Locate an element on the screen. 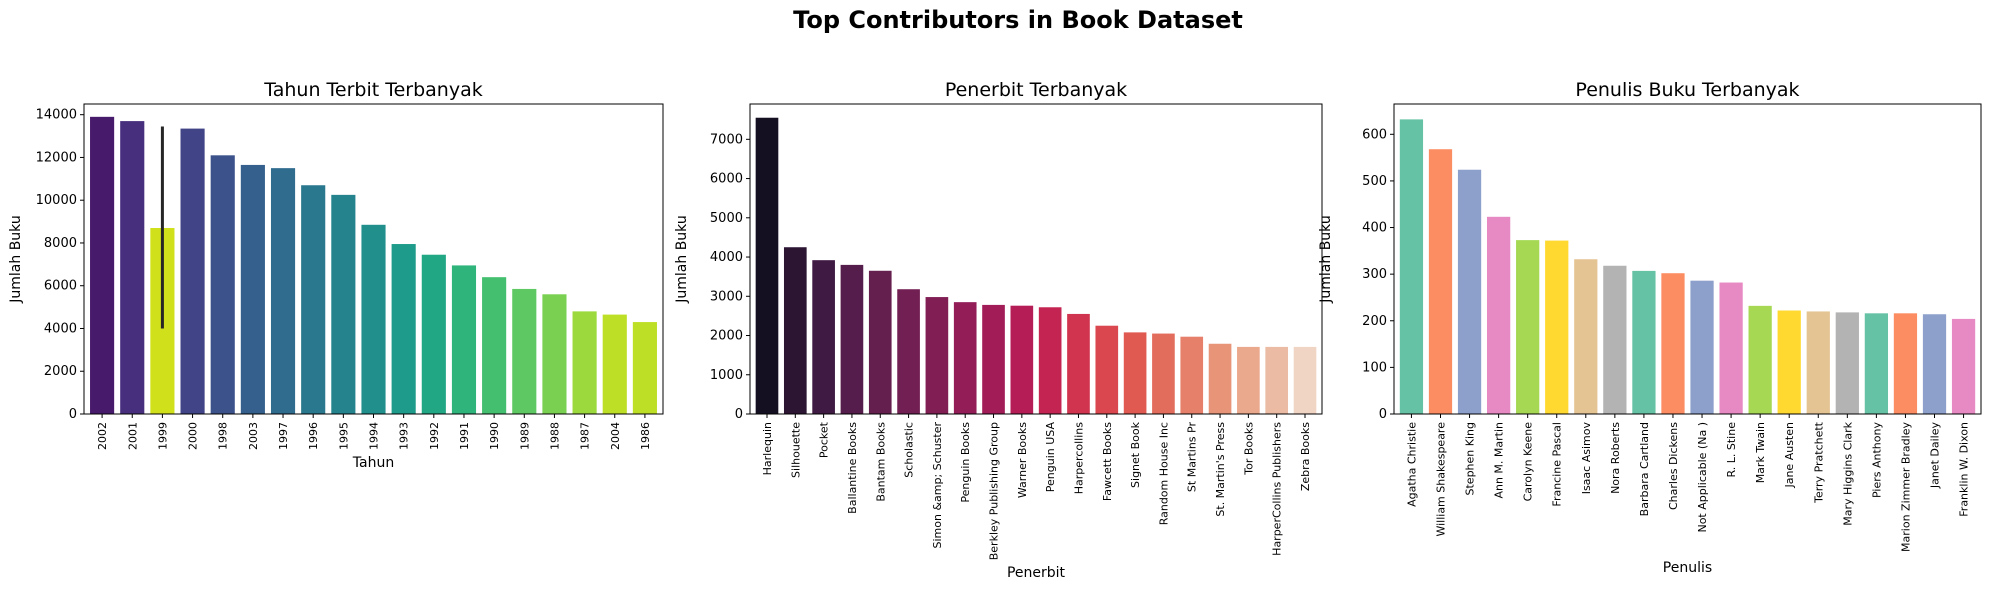  x-tick-label: Mark Twain is located at coordinates (1760, 452).